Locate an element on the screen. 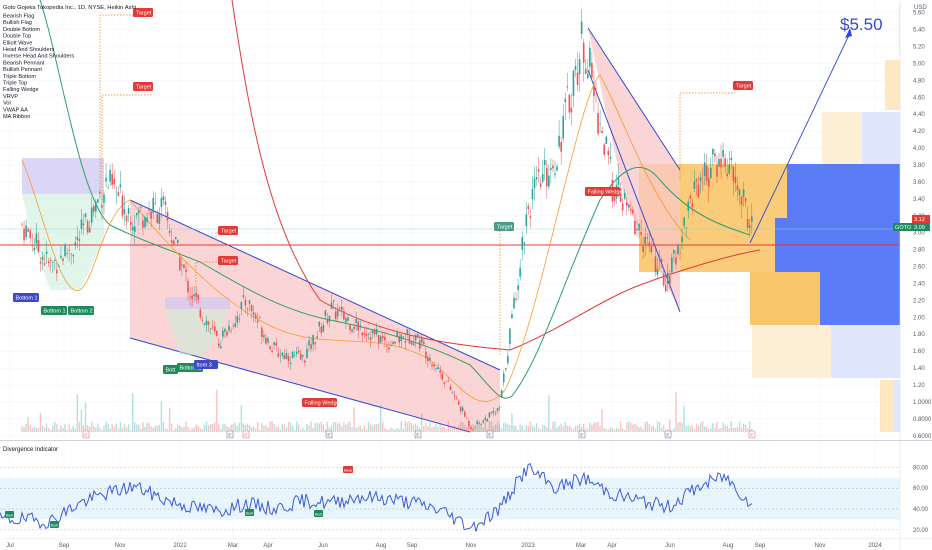 Image resolution: width=932 pixels, height=550 pixels. bottom1c-tag is located at coordinates (170, 369).